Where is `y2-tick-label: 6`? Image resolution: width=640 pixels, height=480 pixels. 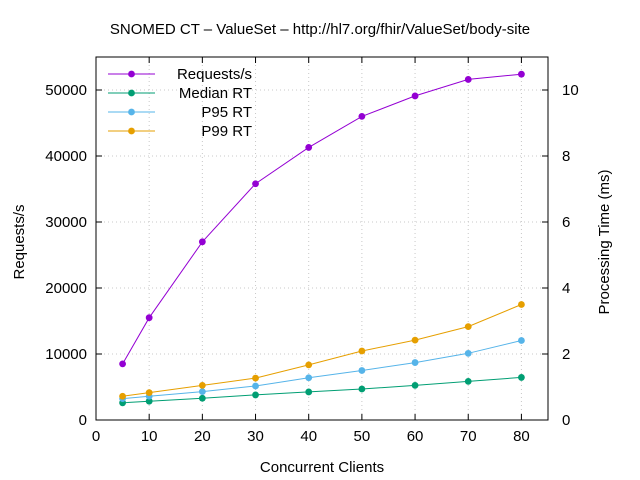
y2-tick-label: 6 is located at coordinates (566, 222).